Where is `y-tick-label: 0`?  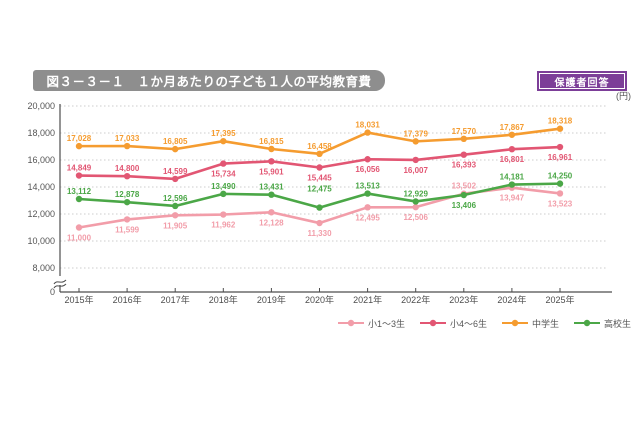
y-tick-label: 0 is located at coordinates (52, 292).